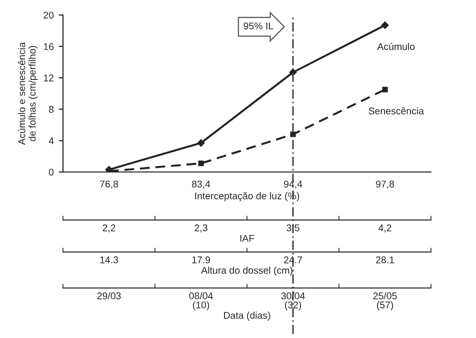 The image size is (476, 338). Describe the element at coordinates (49, 15) in the screenshot. I see `y-tick-label: 20` at that location.